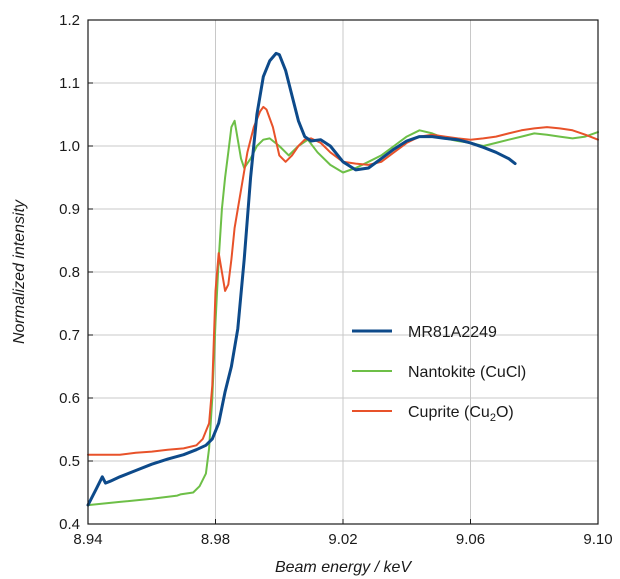  Describe the element at coordinates (69, 398) in the screenshot. I see `y-tick-label: 0.6` at that location.